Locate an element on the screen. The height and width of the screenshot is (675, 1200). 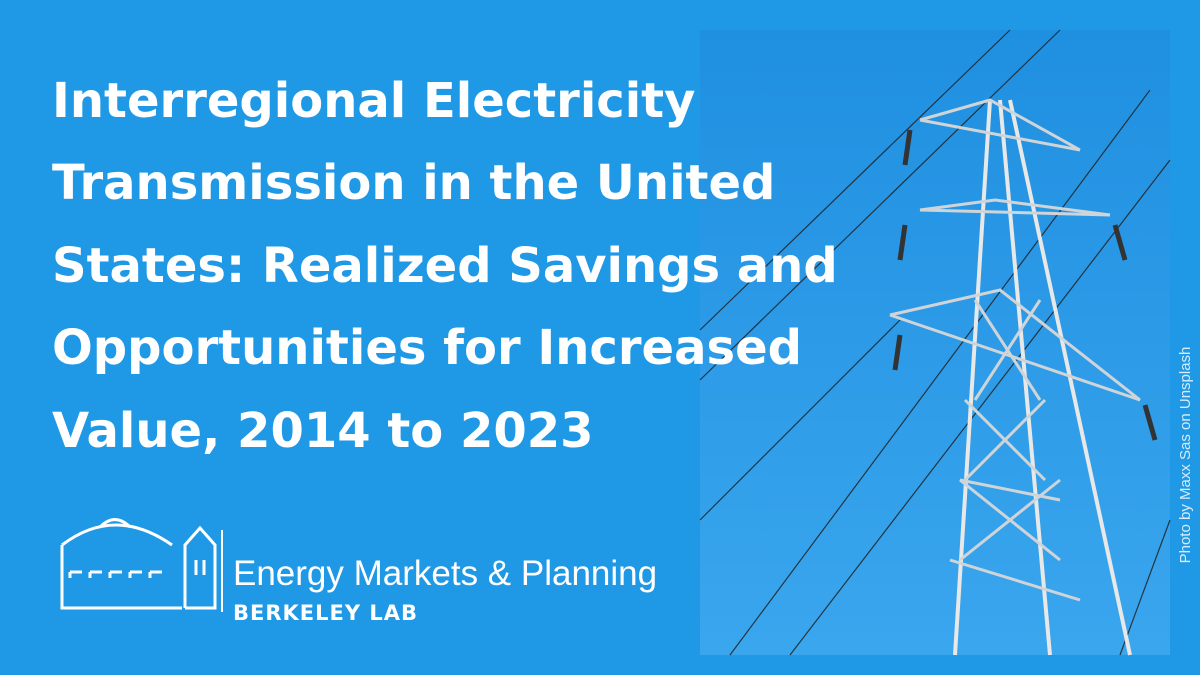
logo-icon is located at coordinates (138, 564).